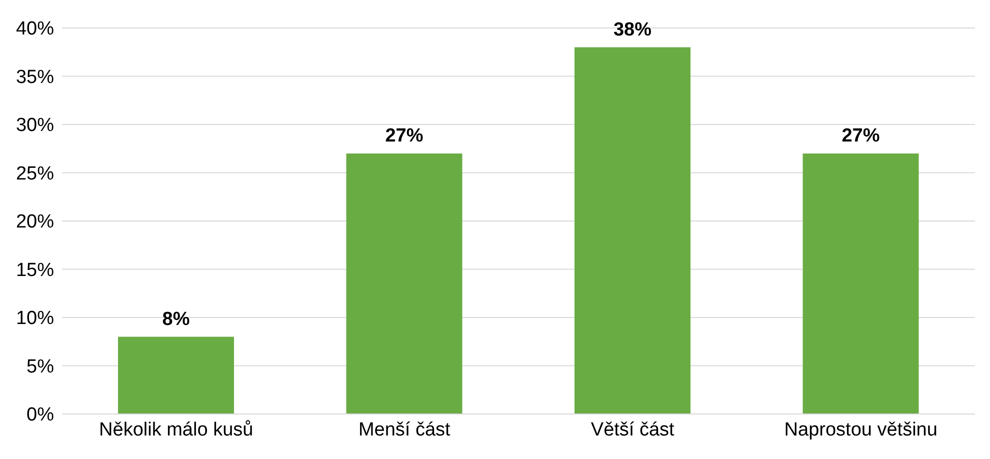 Image resolution: width=990 pixels, height=459 pixels. Describe the element at coordinates (35, 125) in the screenshot. I see `y-tick-label: 30%` at that location.